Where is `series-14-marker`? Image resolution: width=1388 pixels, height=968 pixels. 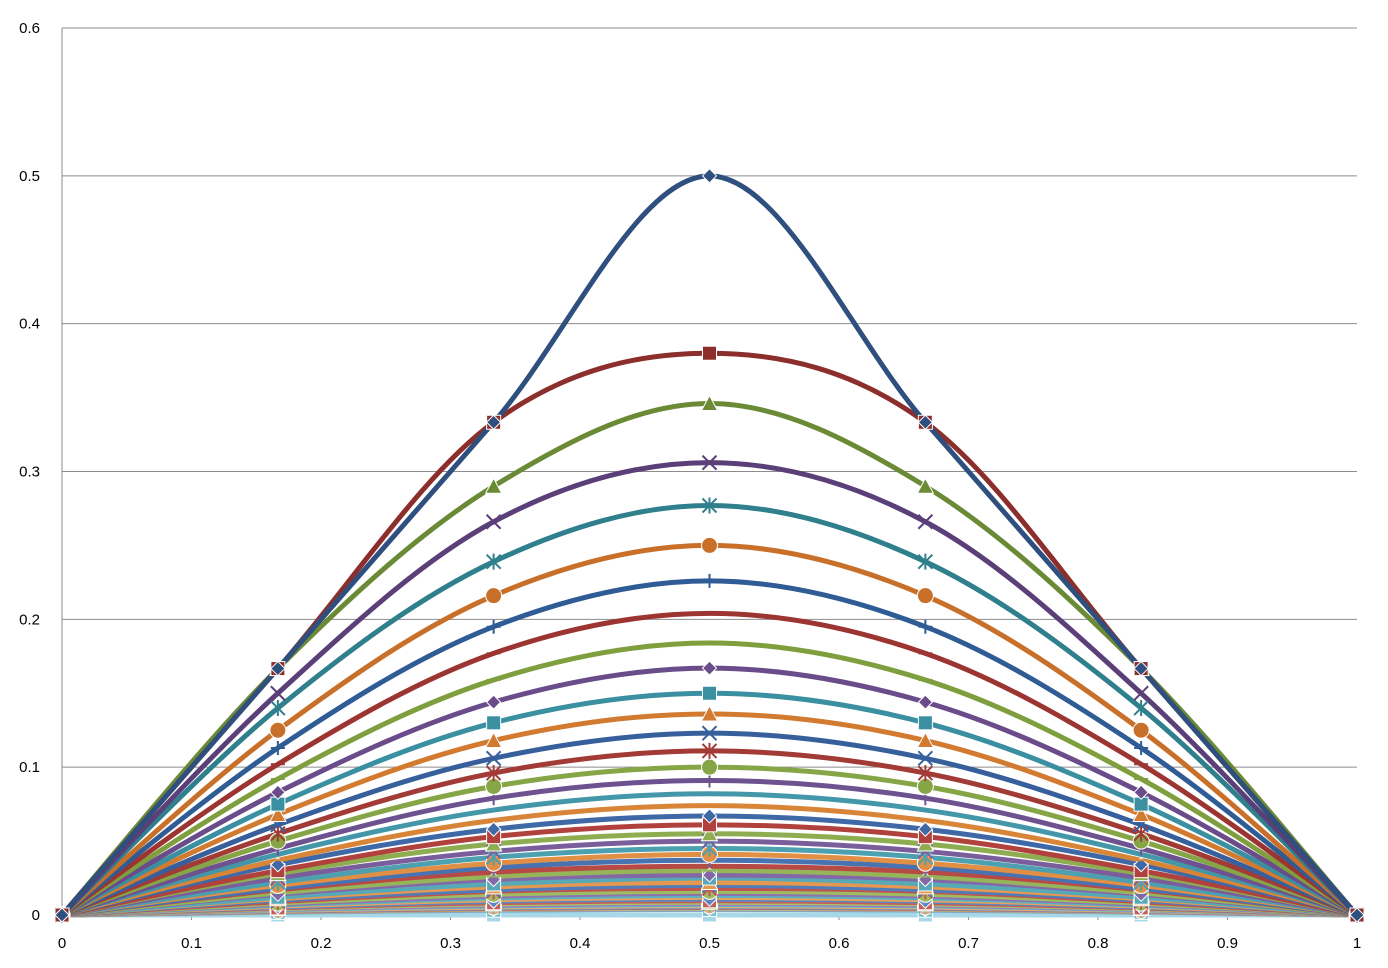
series-14-marker is located at coordinates (709, 767).